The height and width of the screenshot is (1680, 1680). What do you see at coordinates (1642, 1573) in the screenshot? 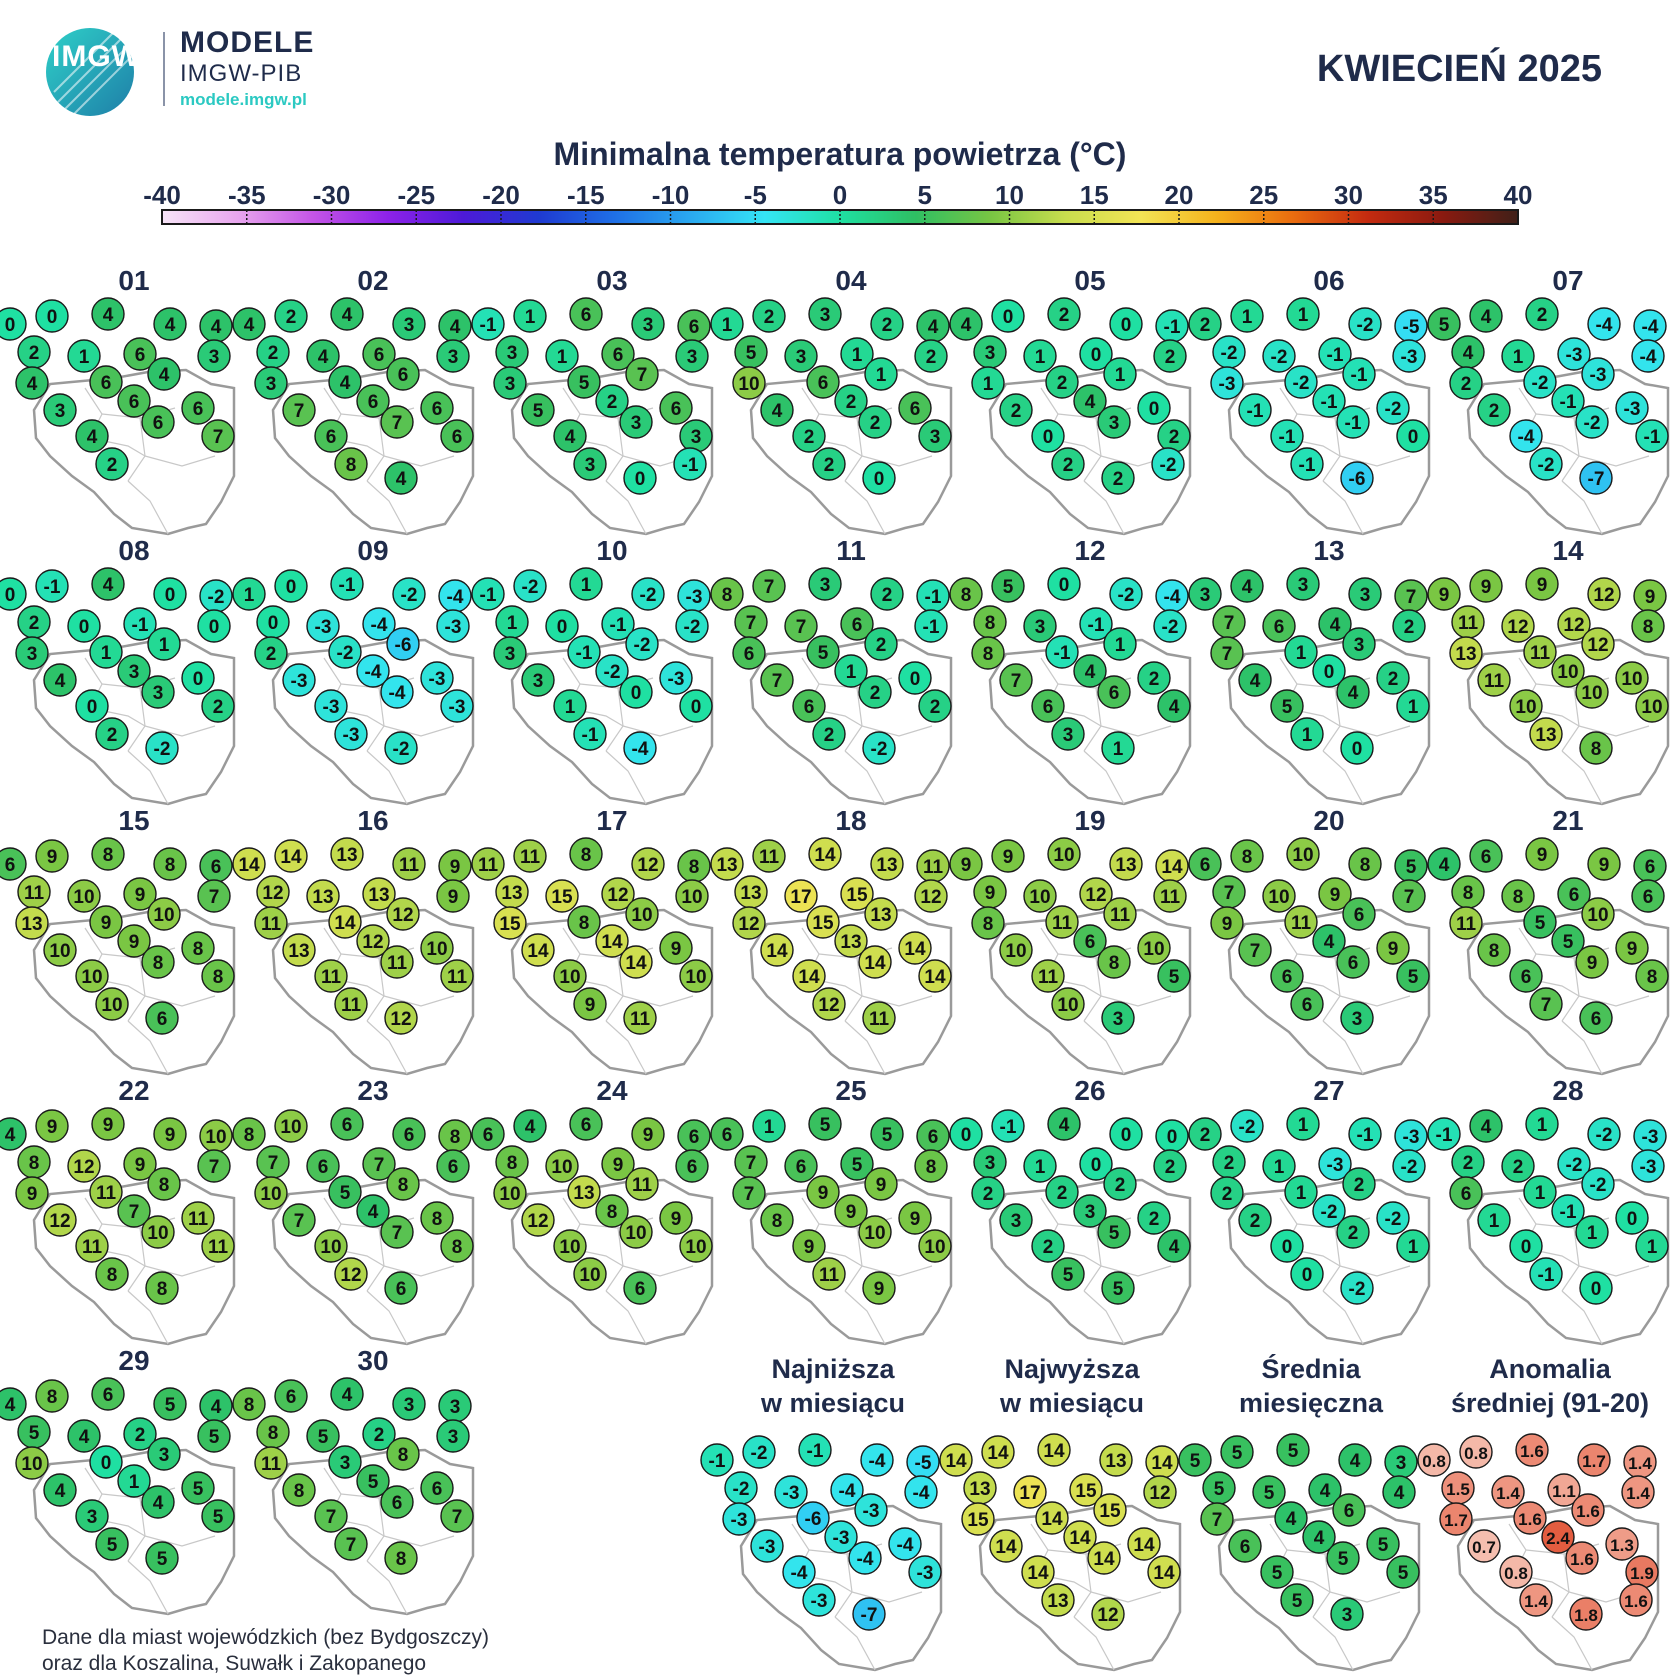
I see `station-value: 1.9` at bounding box center [1642, 1573].